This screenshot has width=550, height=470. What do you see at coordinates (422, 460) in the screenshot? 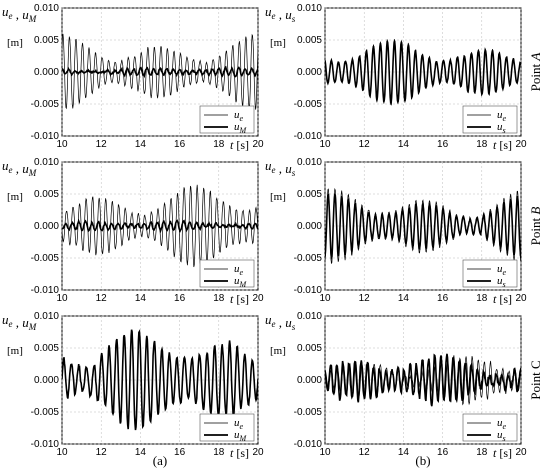
I see `caption-b: (b)` at bounding box center [422, 460].